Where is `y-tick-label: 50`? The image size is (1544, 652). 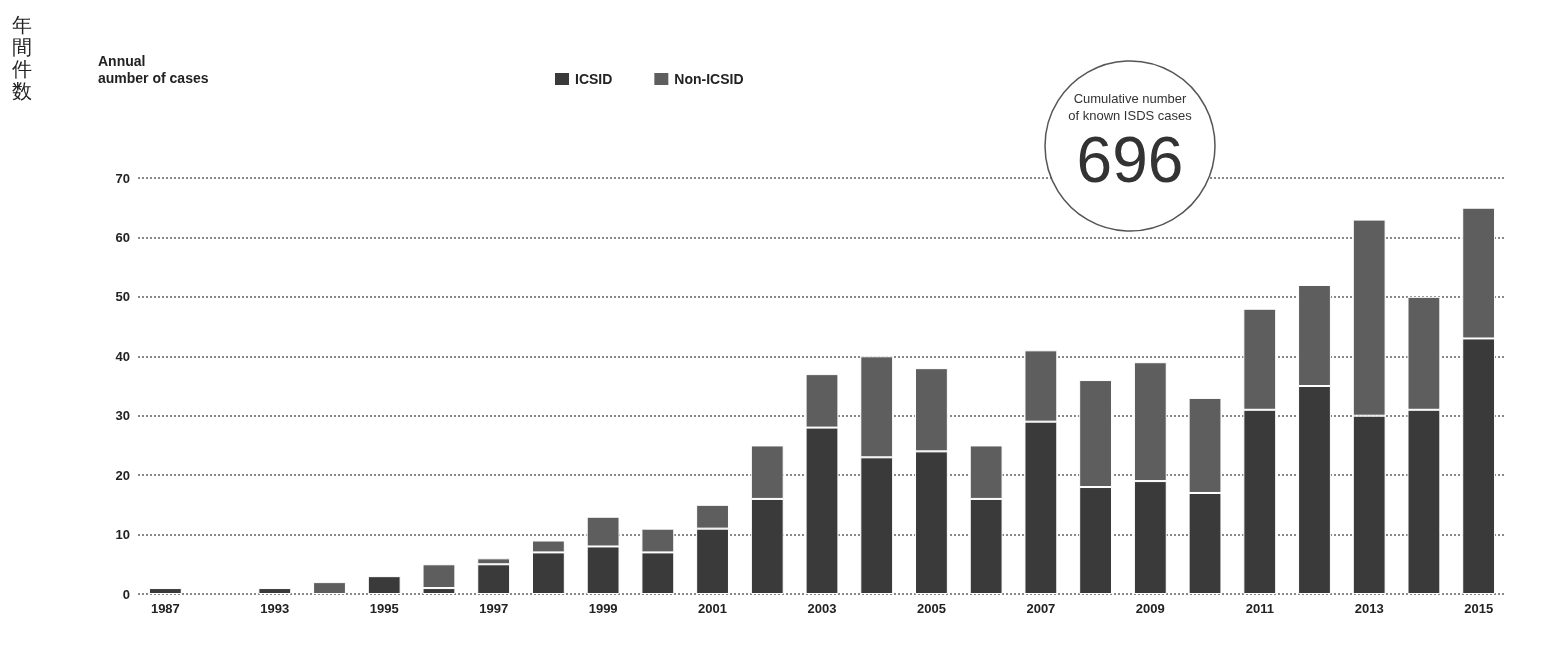
y-tick-label: 50 is located at coordinates (122, 297).